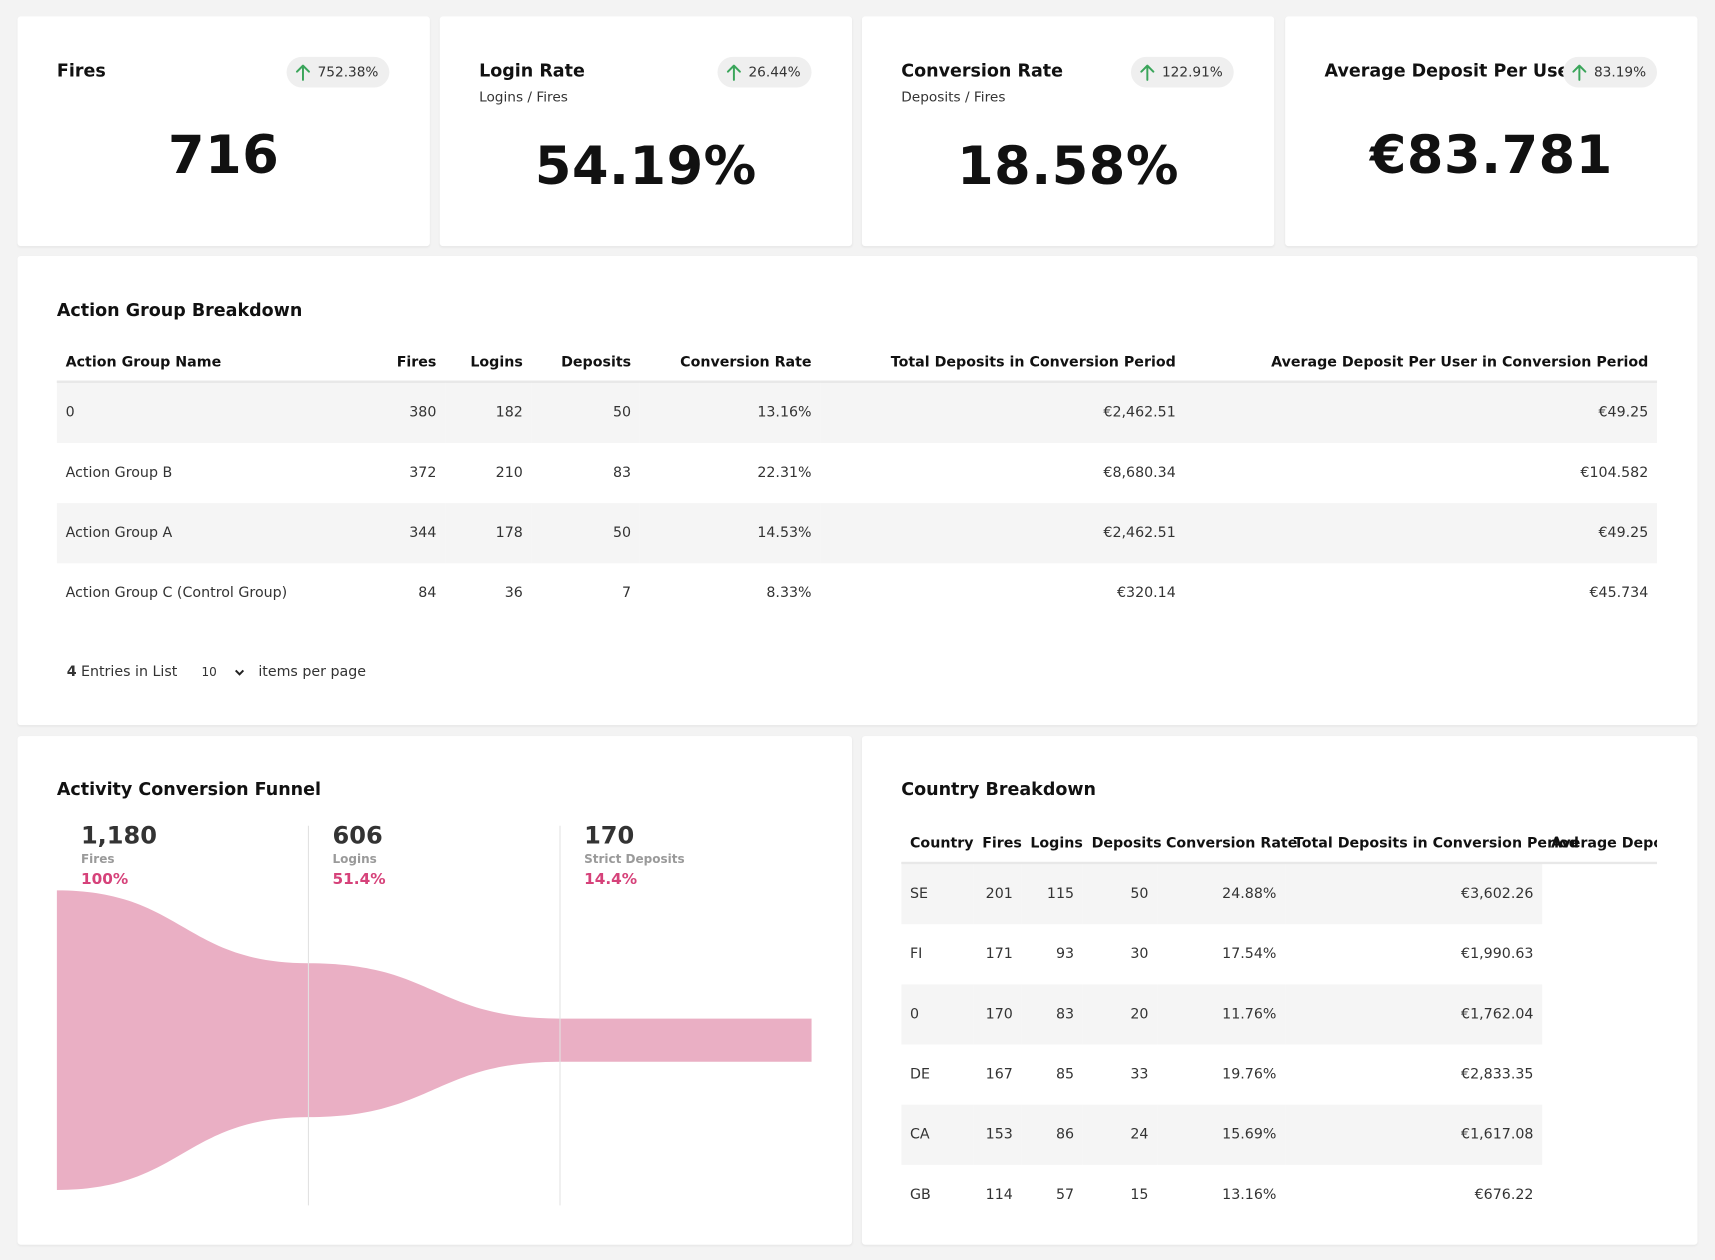  What do you see at coordinates (423, 473) in the screenshot?
I see `table-cell: 372` at bounding box center [423, 473].